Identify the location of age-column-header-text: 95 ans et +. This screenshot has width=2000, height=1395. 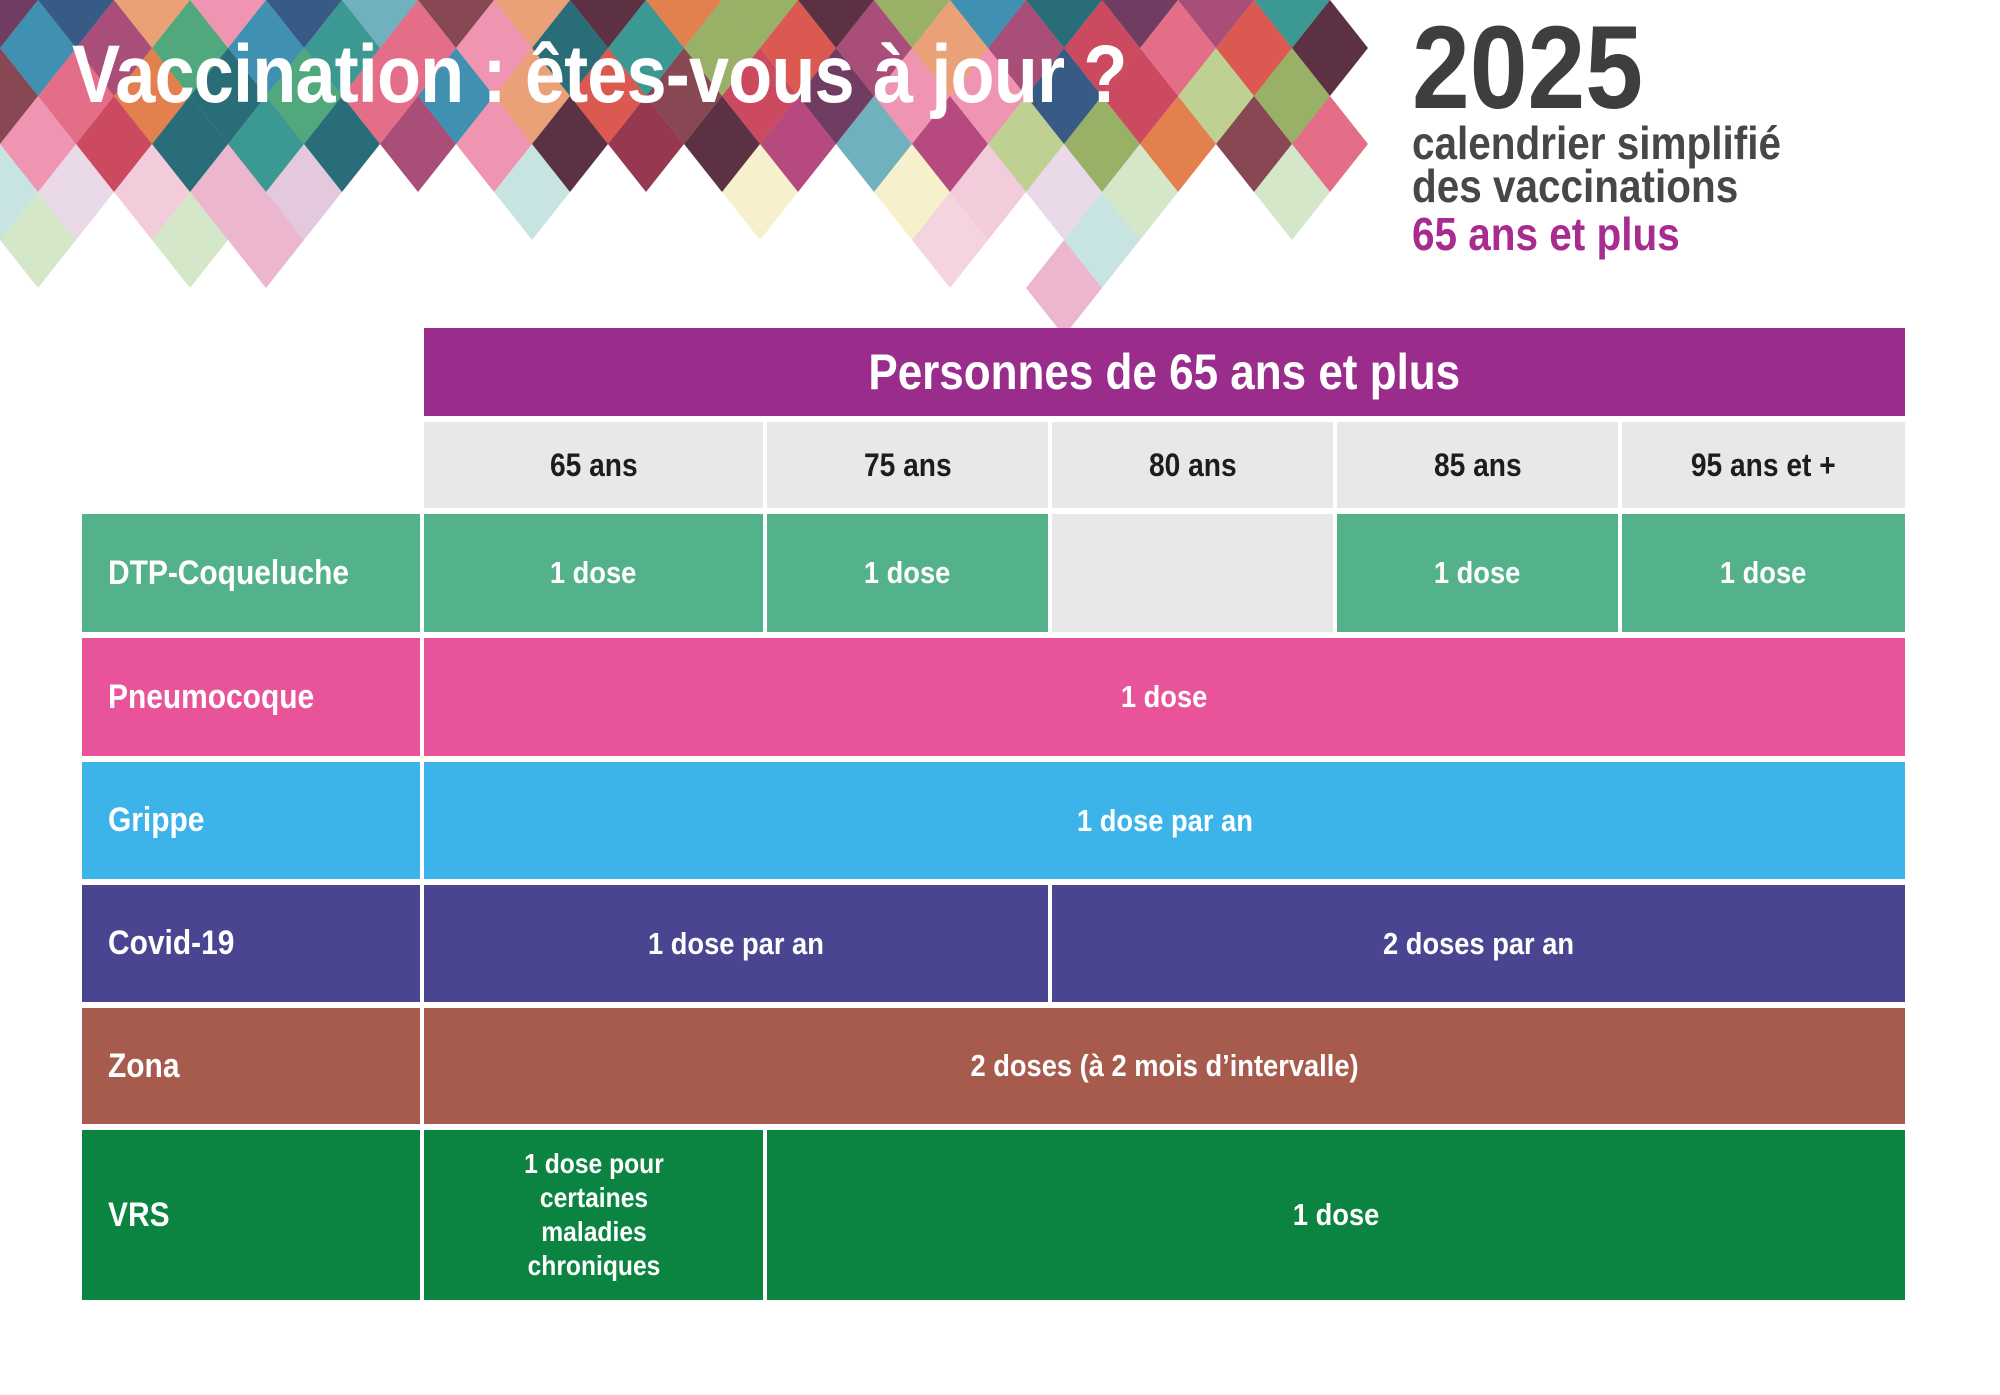
(1763, 464).